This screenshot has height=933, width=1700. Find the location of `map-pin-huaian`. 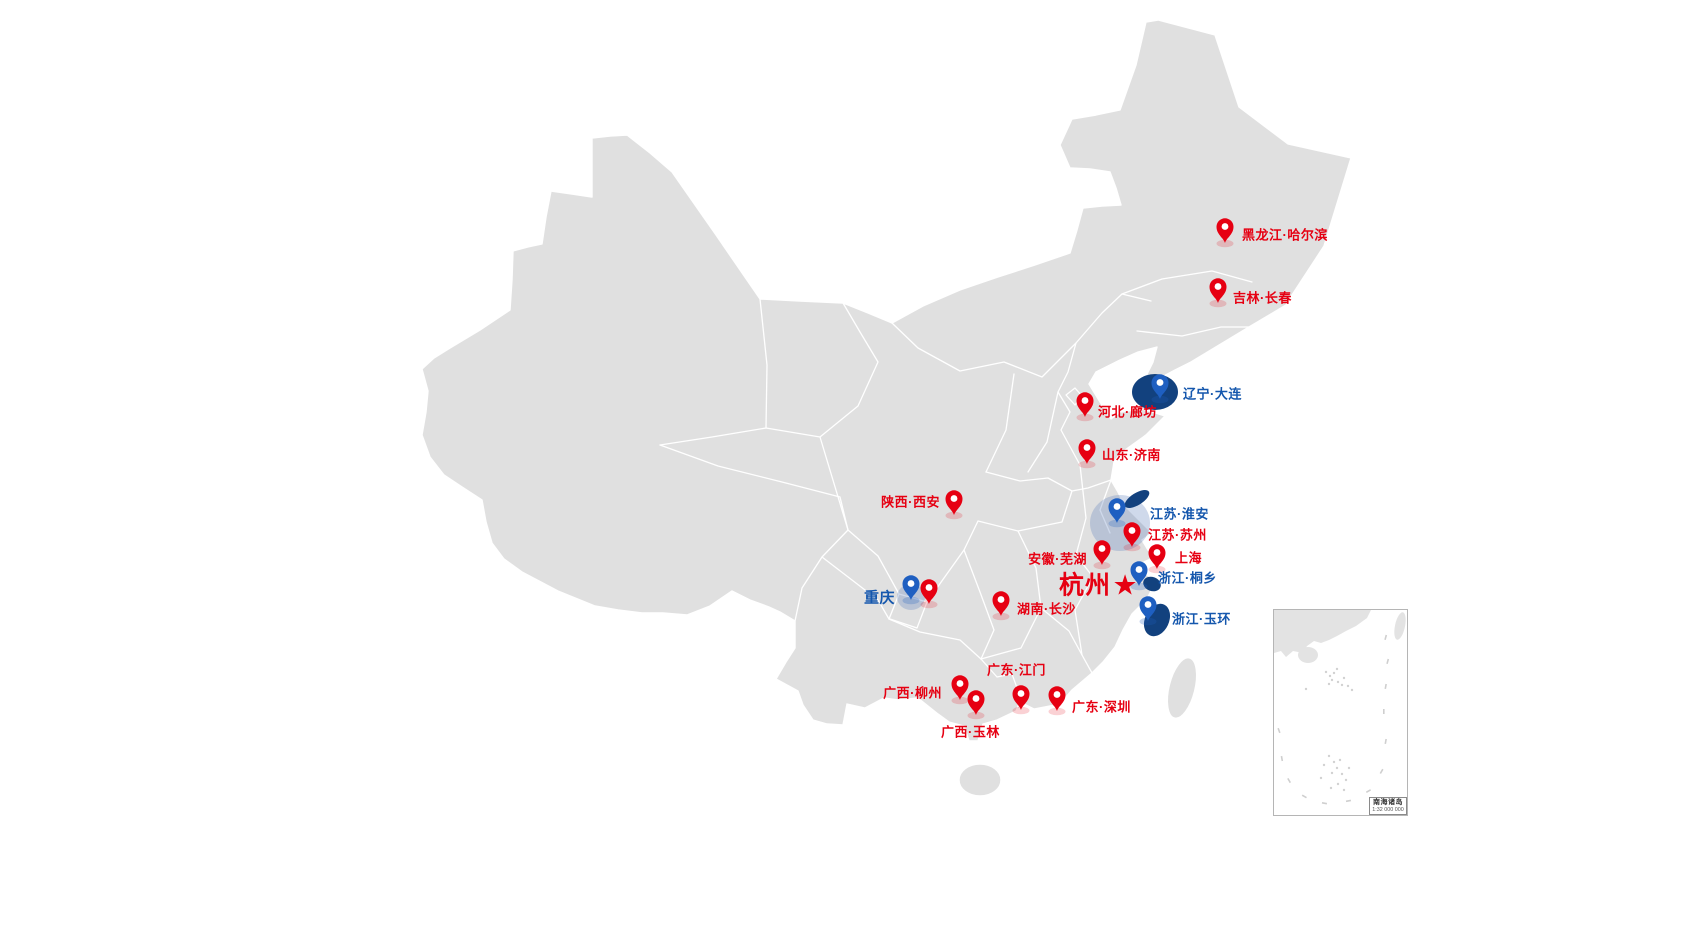

map-pin-huaian is located at coordinates (1117, 509).